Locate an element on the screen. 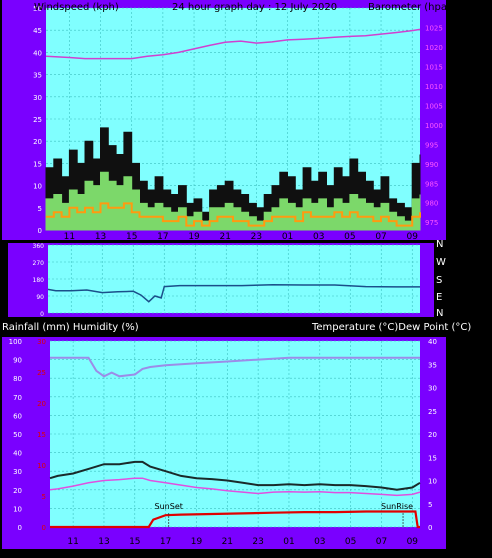 This screenshot has width=492, height=558. top-time-tick-01: 01 is located at coordinates (287, 237).